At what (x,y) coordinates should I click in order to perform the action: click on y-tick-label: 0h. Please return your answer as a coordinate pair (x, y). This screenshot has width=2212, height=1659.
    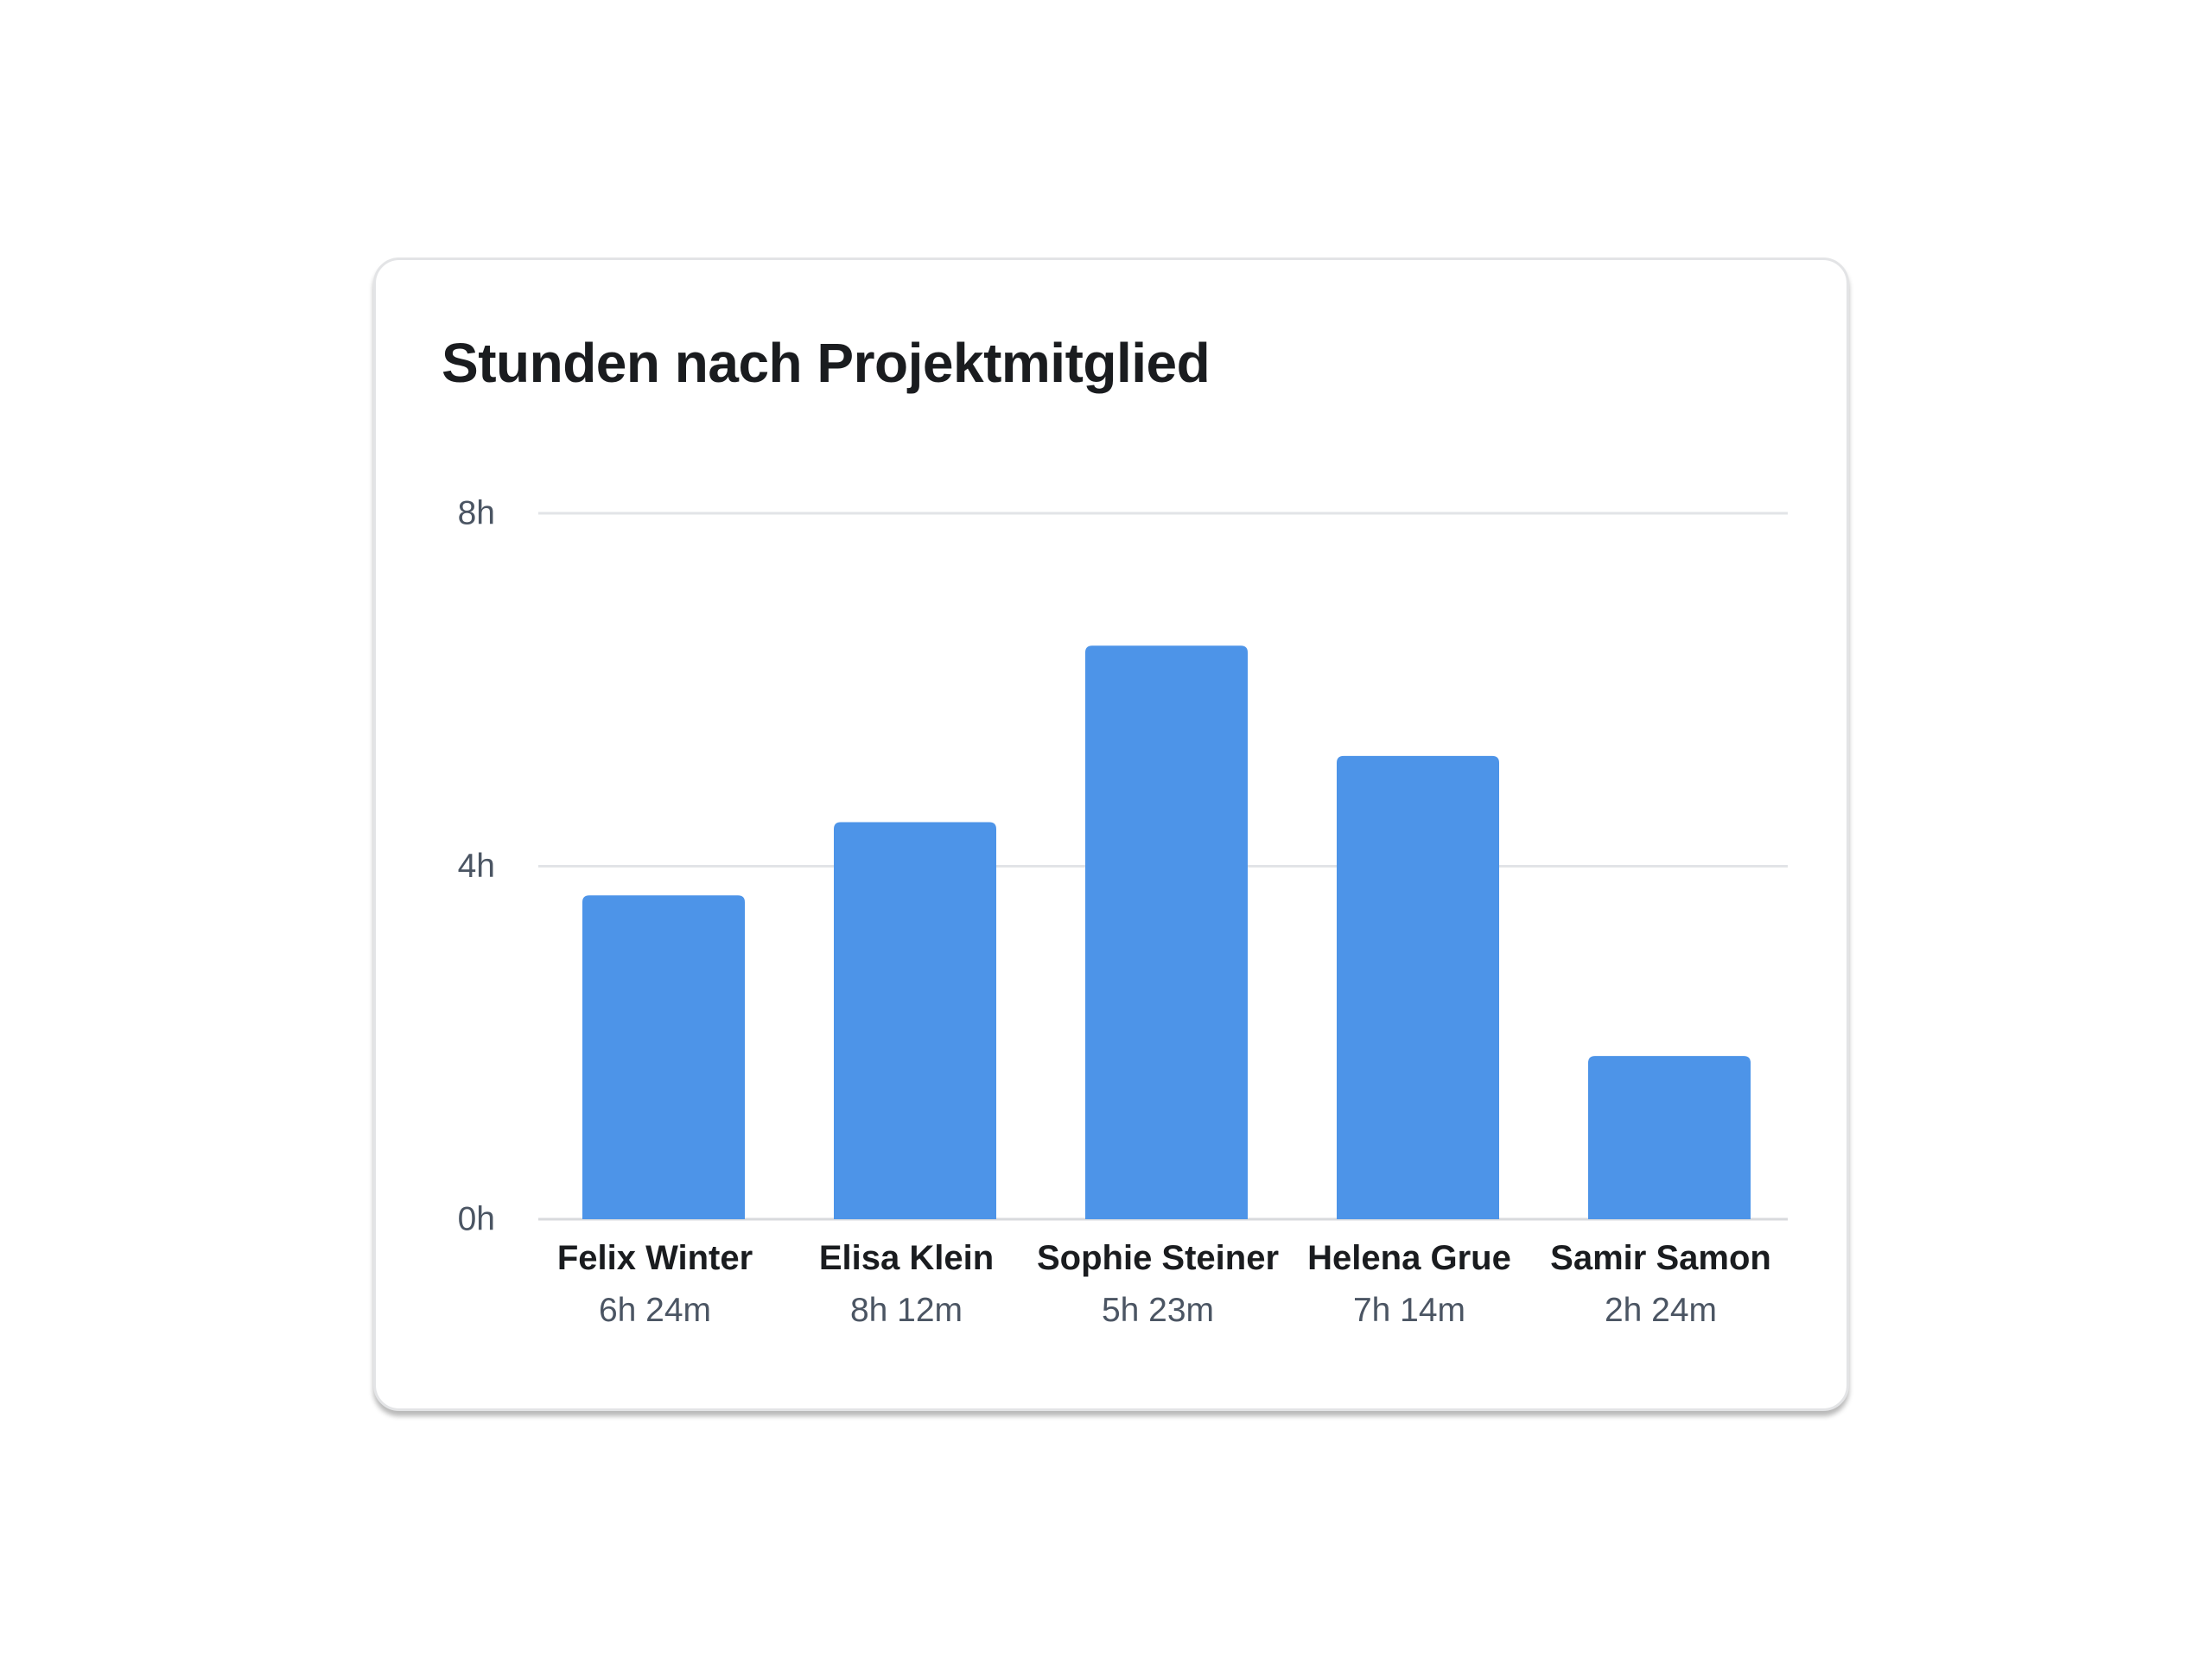
    Looking at the image, I should click on (477, 1219).